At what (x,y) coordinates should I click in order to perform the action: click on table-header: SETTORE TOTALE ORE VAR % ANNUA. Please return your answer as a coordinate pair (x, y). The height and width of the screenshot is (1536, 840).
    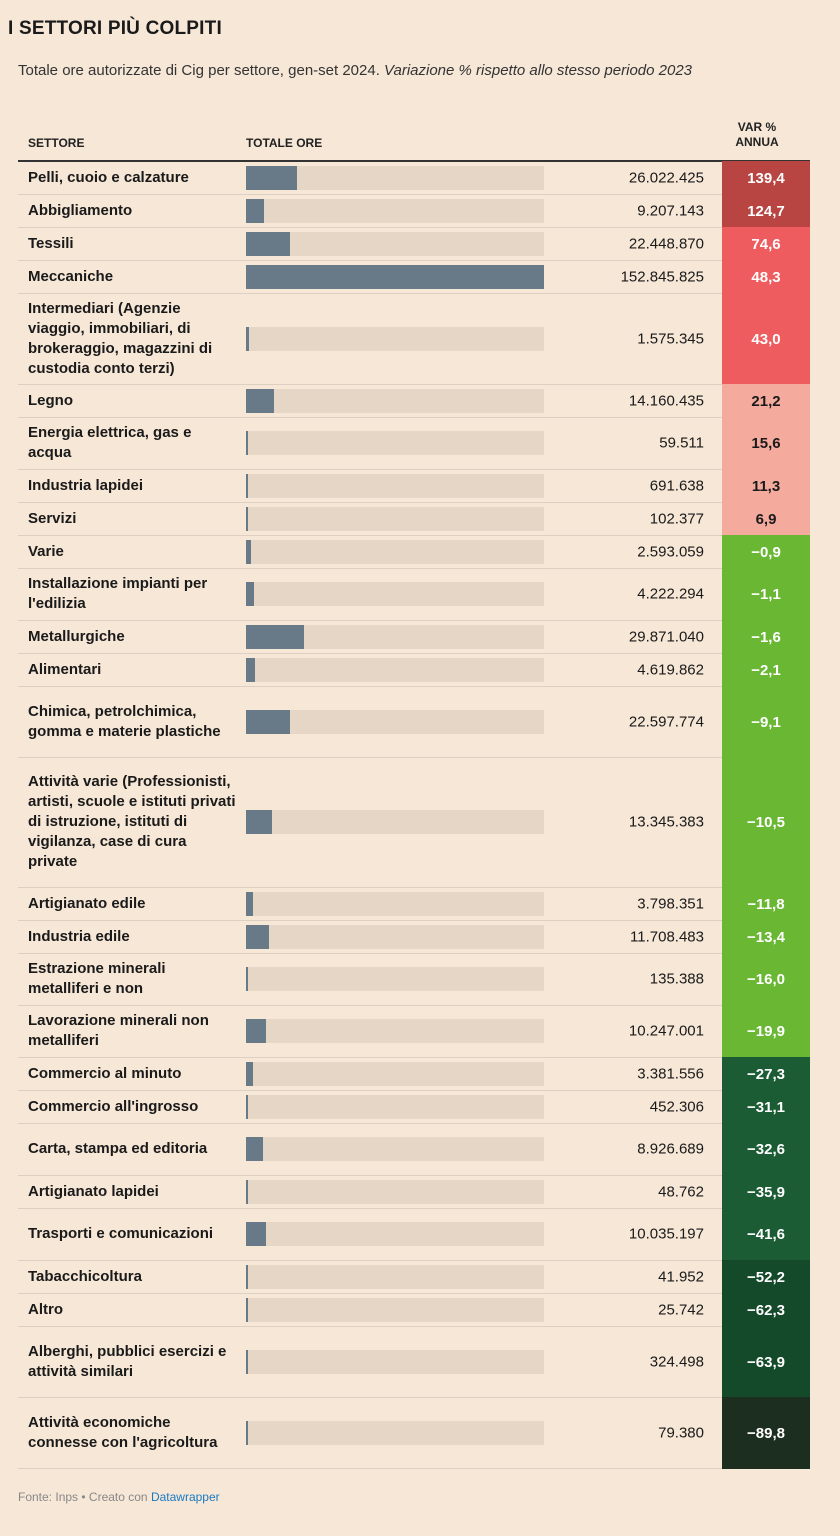
    Looking at the image, I should click on (414, 136).